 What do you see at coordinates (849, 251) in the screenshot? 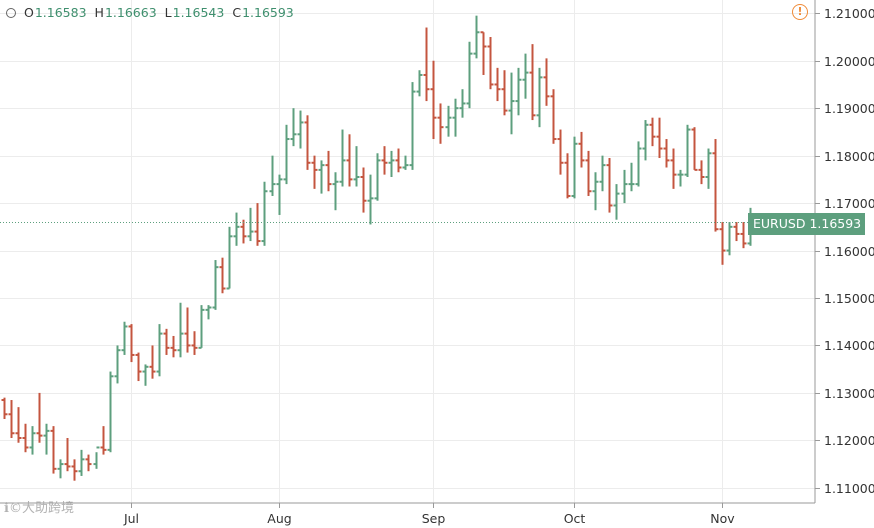
I see `y-tick-label: 1.16000` at bounding box center [849, 251].